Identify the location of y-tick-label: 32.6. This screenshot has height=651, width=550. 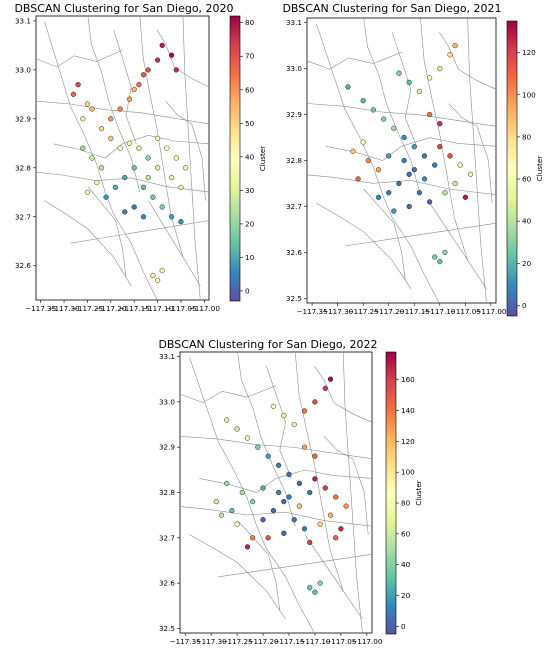
(23, 265).